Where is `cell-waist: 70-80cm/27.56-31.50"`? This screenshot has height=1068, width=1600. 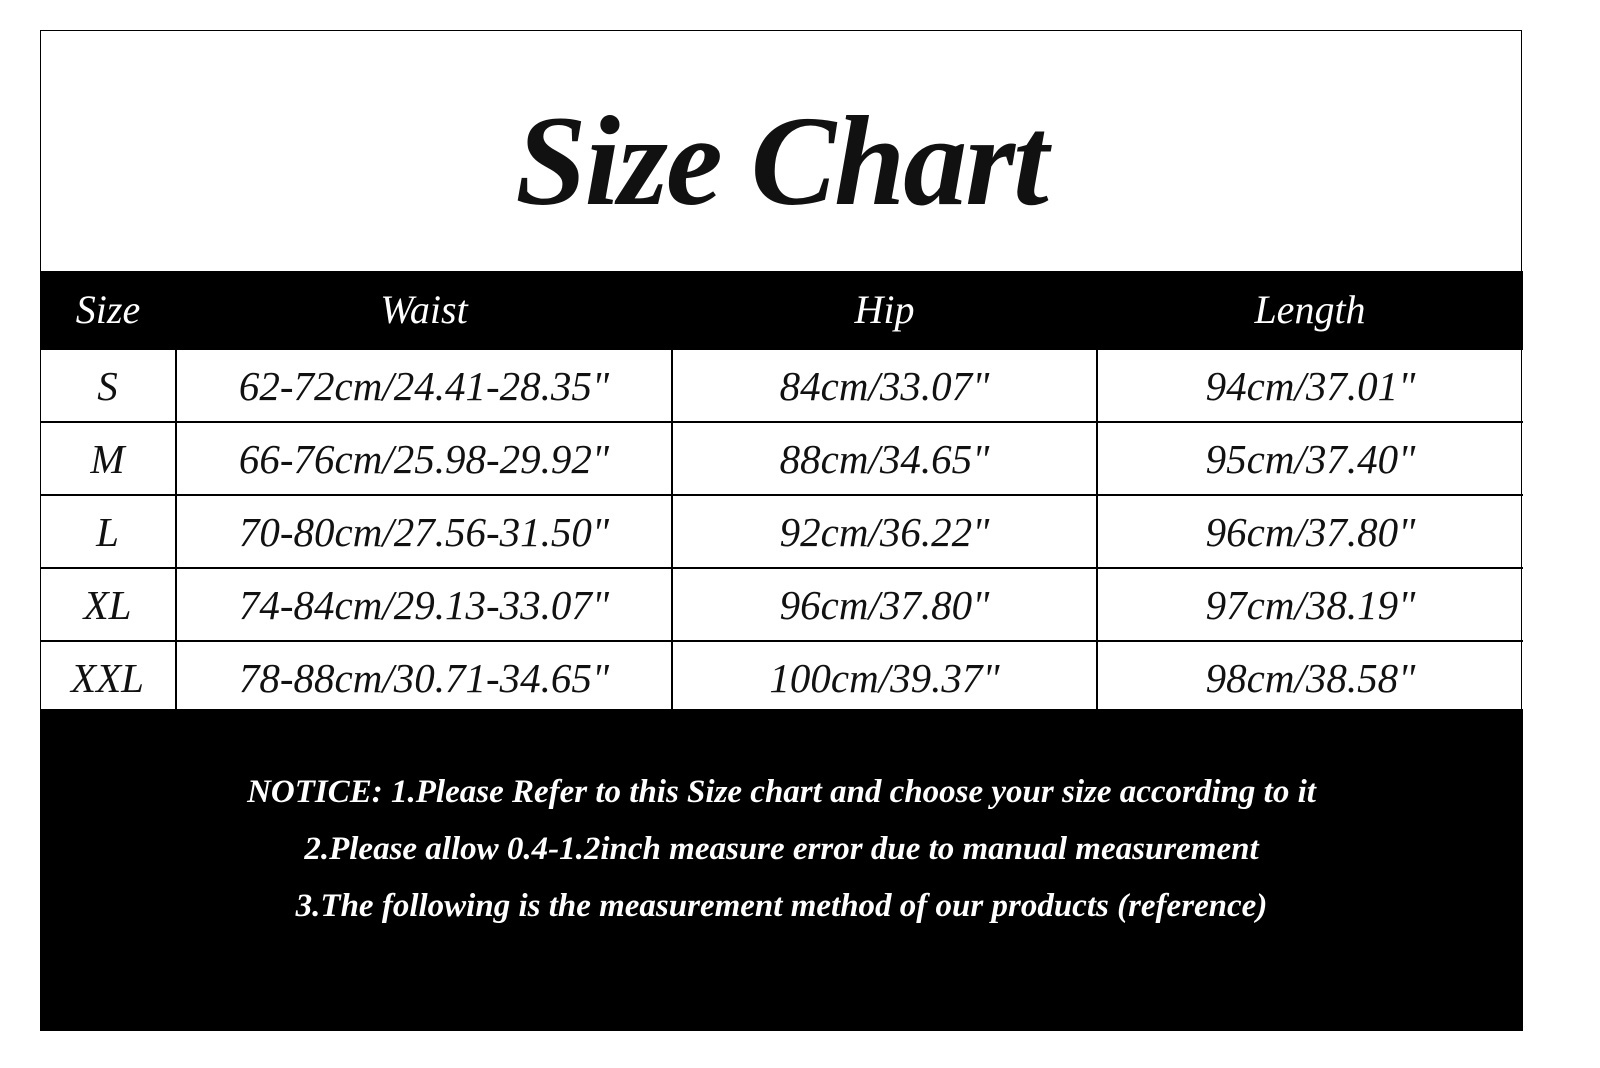 cell-waist: 70-80cm/27.56-31.50" is located at coordinates (424, 531).